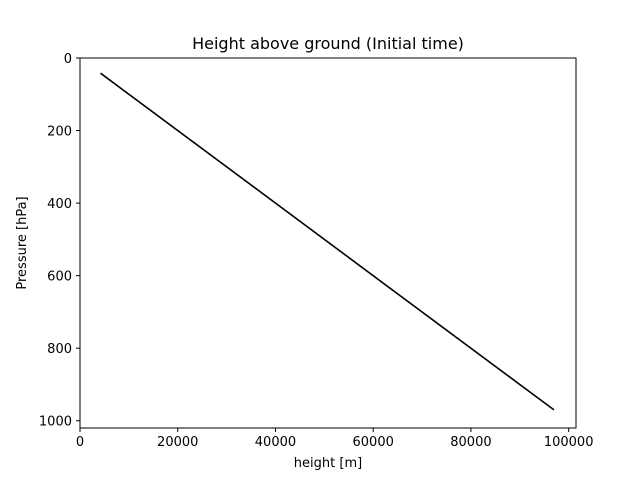  What do you see at coordinates (55, 422) in the screenshot?
I see `y-tick-label: 1000` at bounding box center [55, 422].